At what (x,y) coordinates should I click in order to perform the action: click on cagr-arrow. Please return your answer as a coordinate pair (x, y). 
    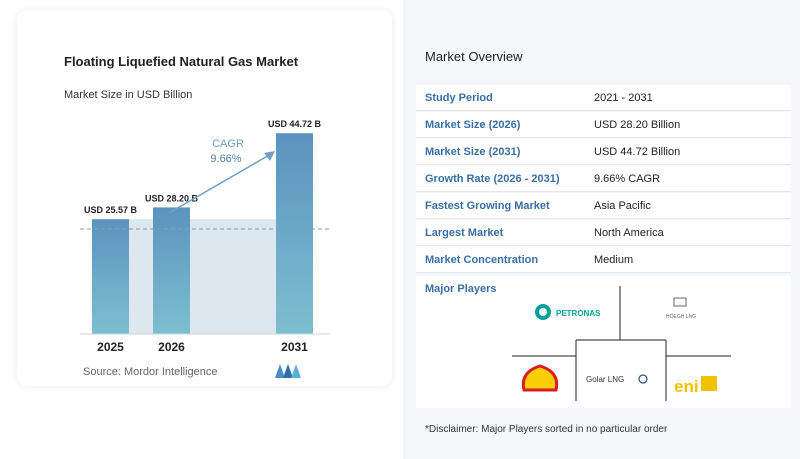
    Looking at the image, I should click on (220, 183).